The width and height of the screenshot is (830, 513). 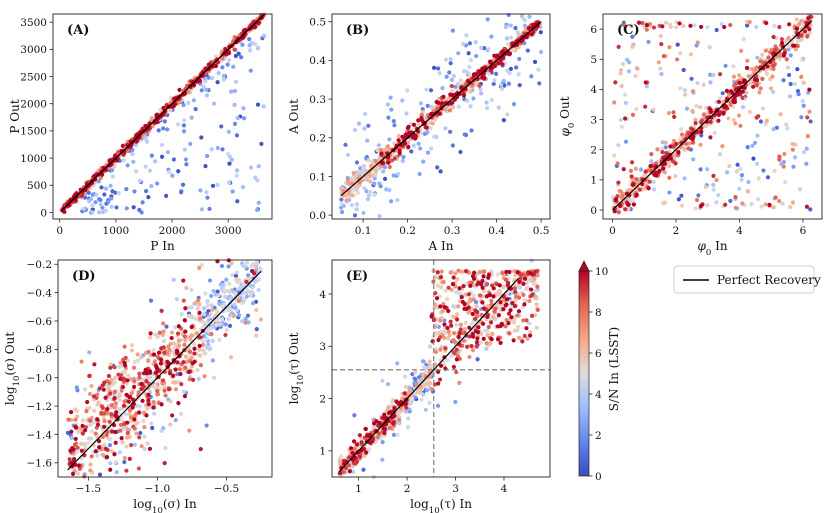 I want to click on panel-e-ylabel: log10(τ) Out, so click(x=296, y=368).